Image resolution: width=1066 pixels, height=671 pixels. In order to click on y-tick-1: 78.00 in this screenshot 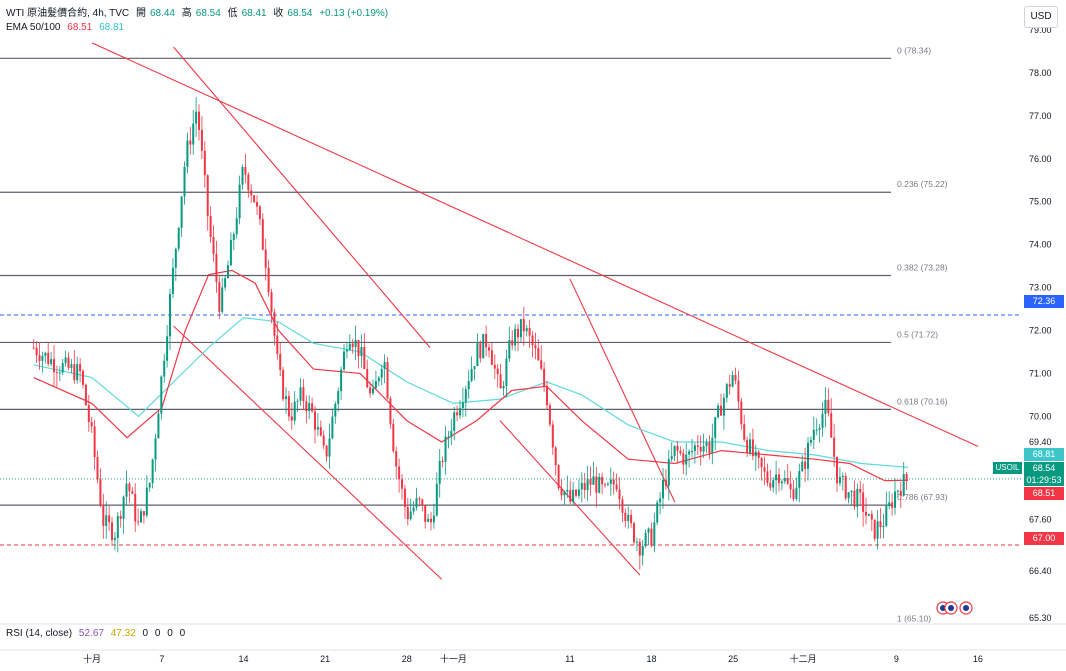, I will do `click(1040, 73)`.